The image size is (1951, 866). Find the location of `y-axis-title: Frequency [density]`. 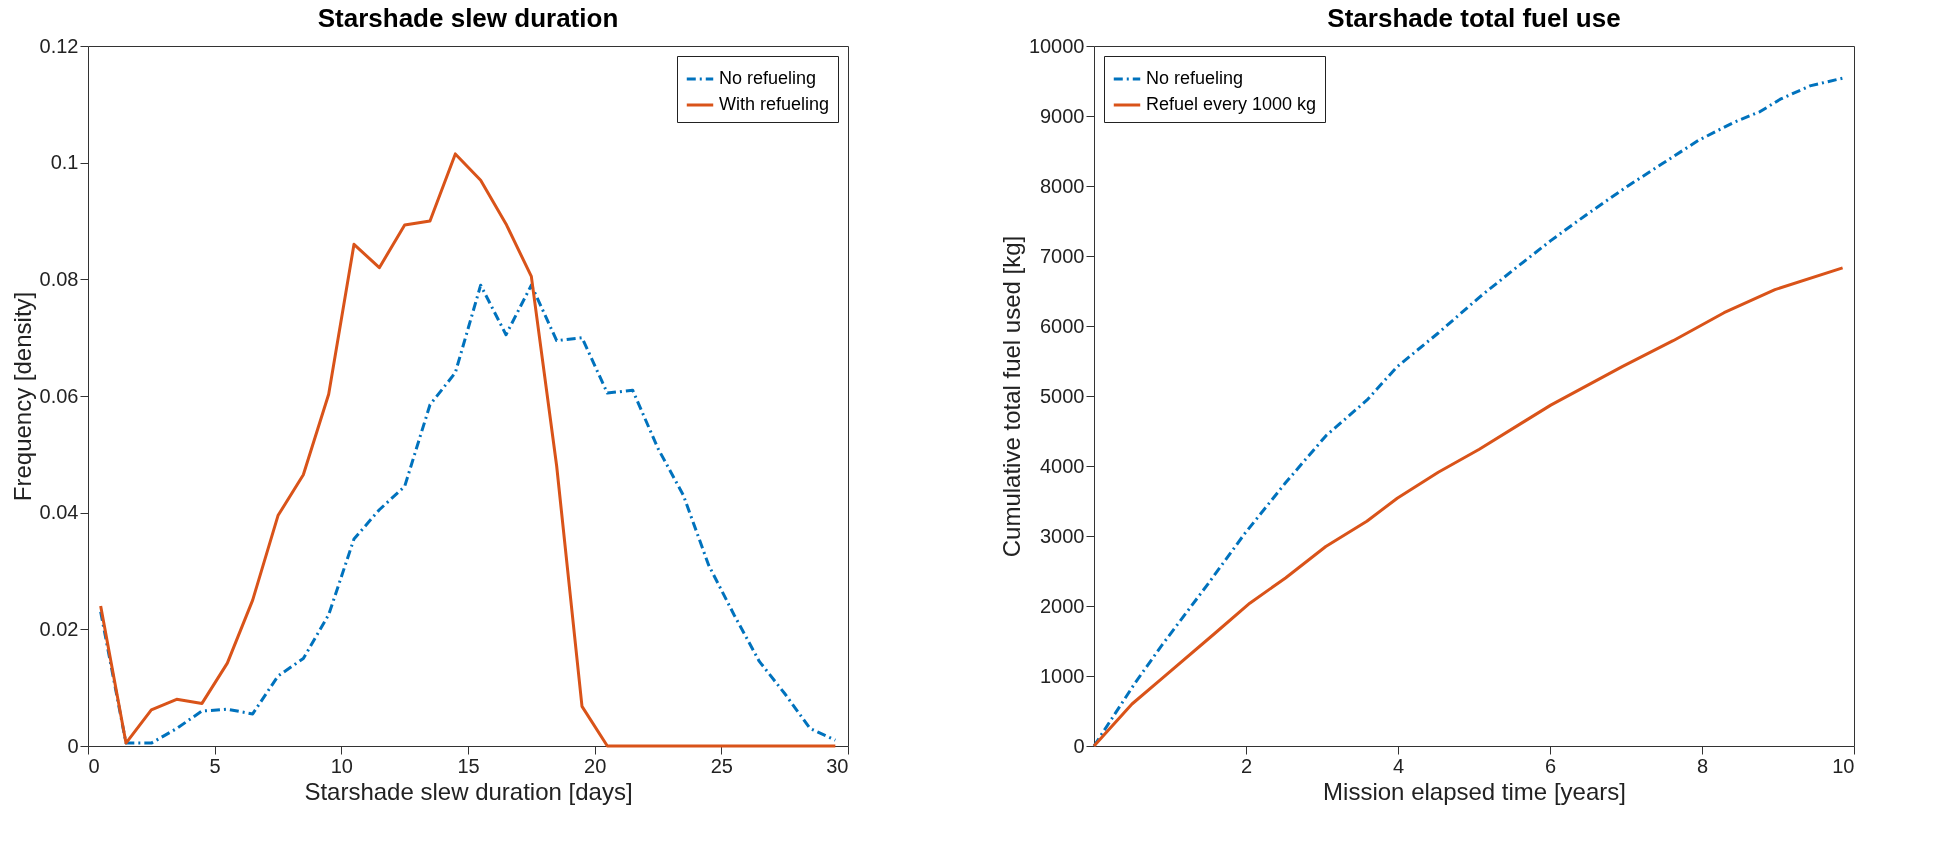

y-axis-title: Frequency [density] is located at coordinates (22, 396).